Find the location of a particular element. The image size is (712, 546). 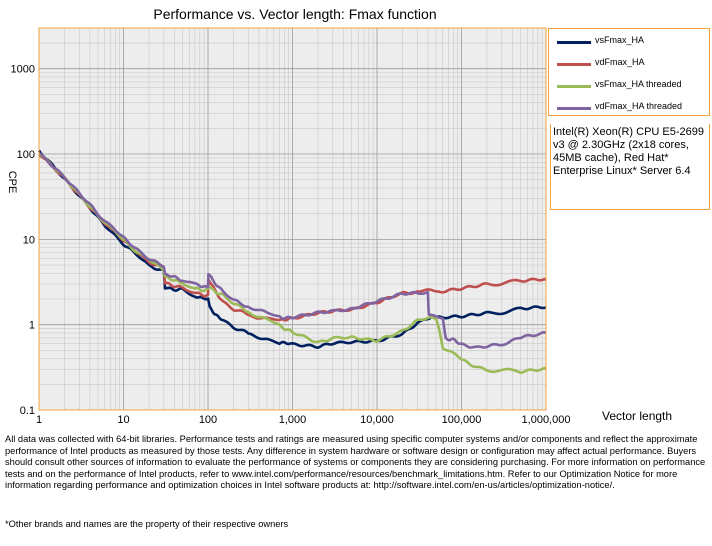

y-tick-label: 100 is located at coordinates (26, 155).